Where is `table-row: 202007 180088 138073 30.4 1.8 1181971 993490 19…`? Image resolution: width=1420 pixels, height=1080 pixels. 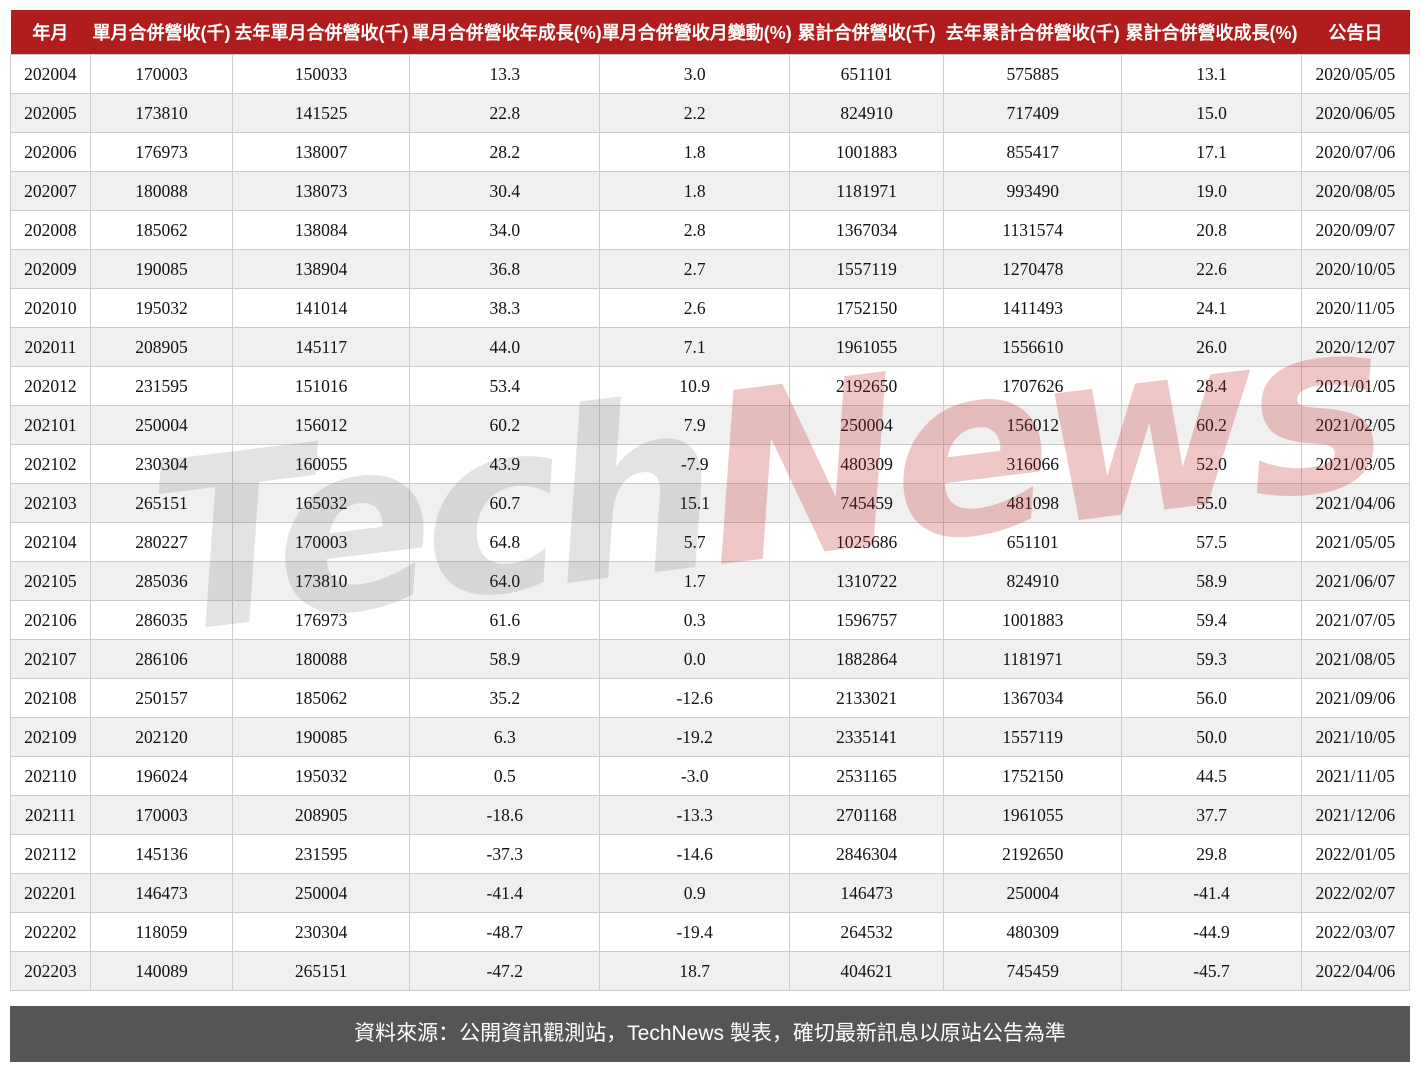 table-row: 202007 180088 138073 30.4 1.8 1181971 993490 19… is located at coordinates (710, 191).